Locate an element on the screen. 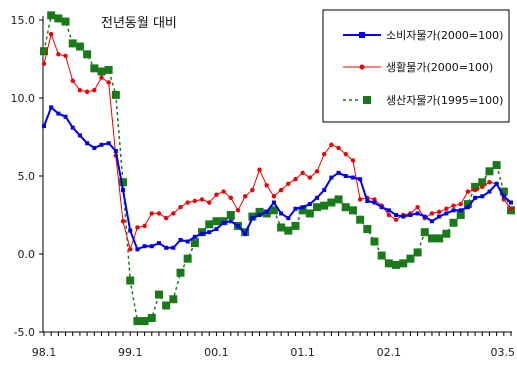 Image resolution: width=517 pixels, height=366 pixels. y-tick-label: 0.0 is located at coordinates (27, 254).